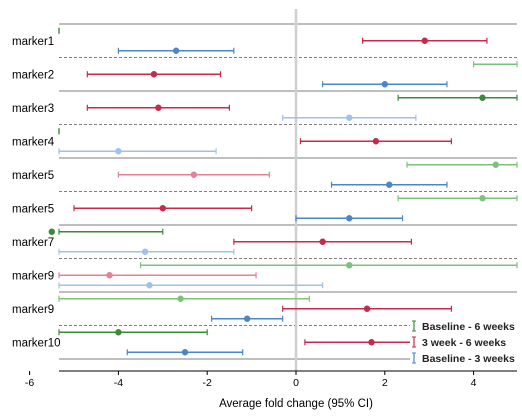 The height and width of the screenshot is (416, 522). Describe the element at coordinates (33, 75) in the screenshot. I see `marker-label: marker2` at that location.